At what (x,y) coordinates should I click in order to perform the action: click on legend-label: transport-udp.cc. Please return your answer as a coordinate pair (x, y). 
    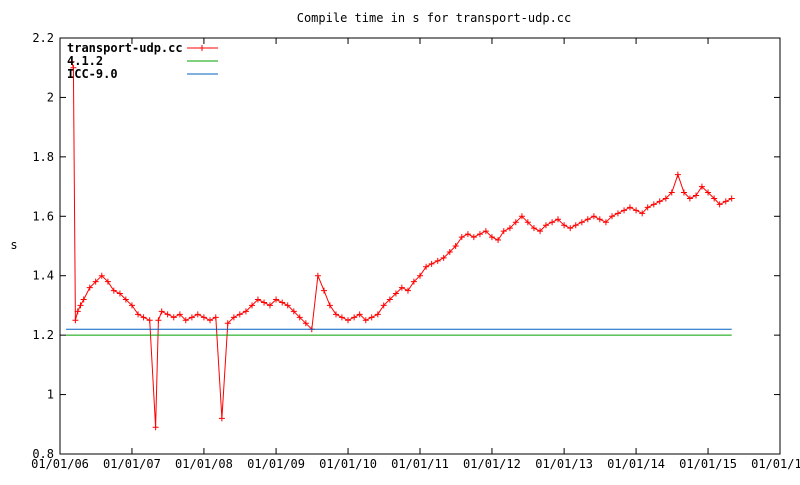
    Looking at the image, I should click on (125, 48).